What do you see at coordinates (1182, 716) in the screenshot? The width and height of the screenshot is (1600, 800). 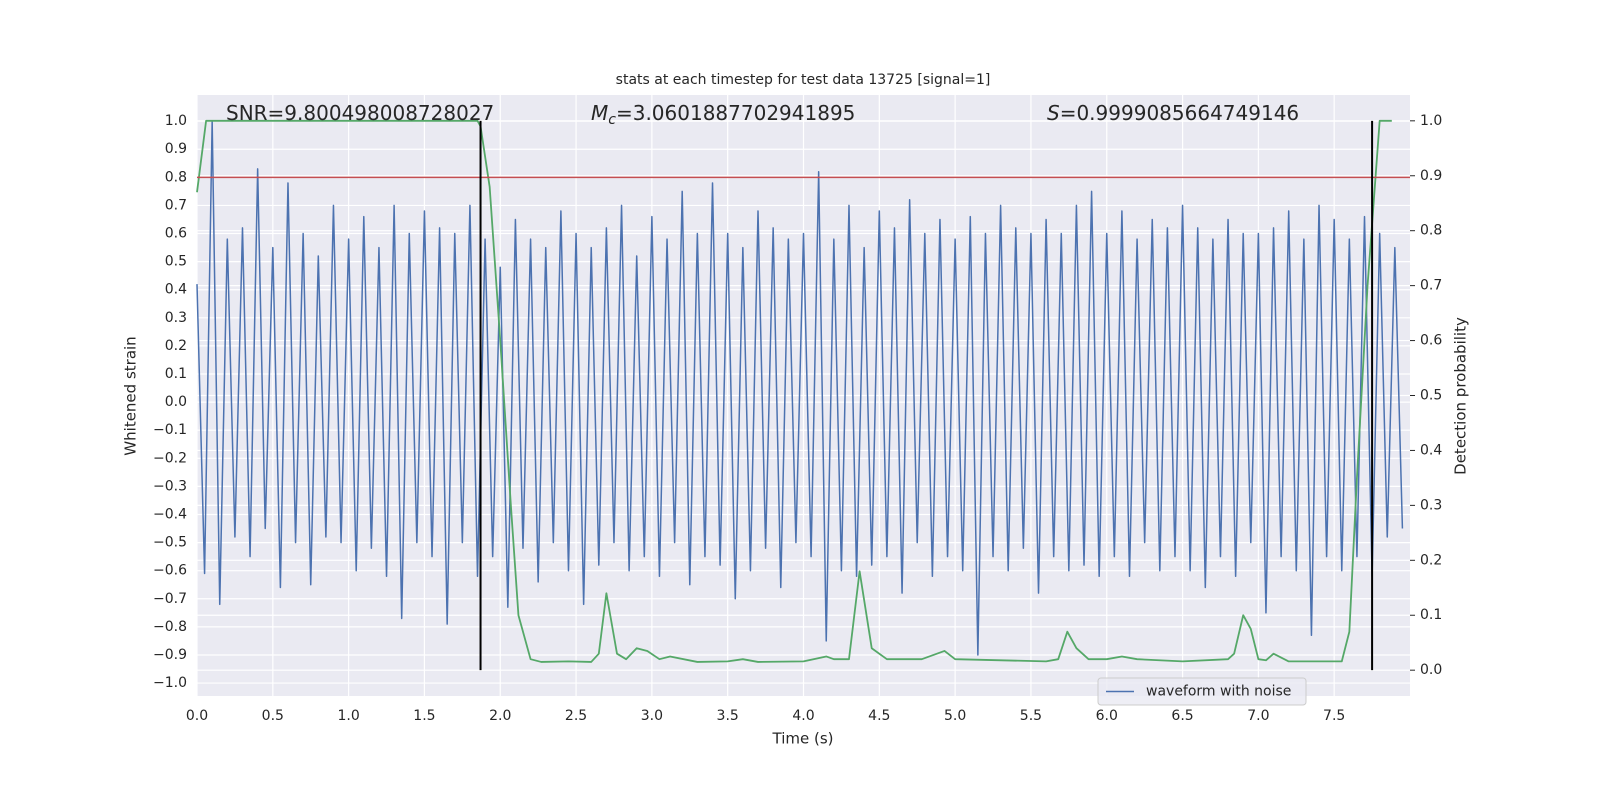 I see `x-tick-label: 6.5` at bounding box center [1182, 716].